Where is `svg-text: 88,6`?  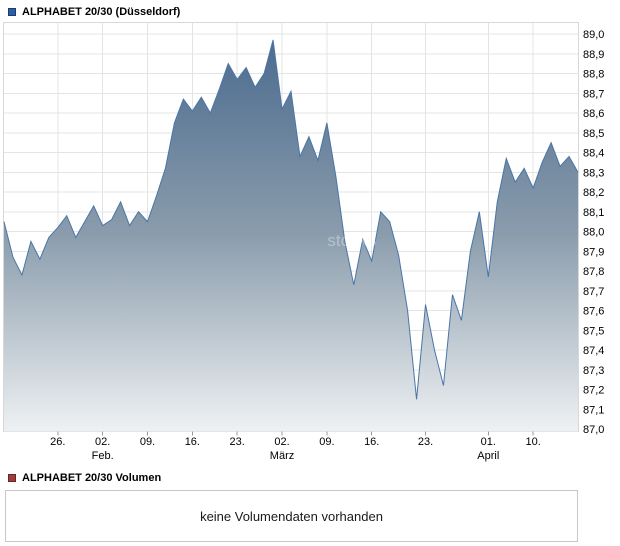 svg-text: 88,6 is located at coordinates (593, 114).